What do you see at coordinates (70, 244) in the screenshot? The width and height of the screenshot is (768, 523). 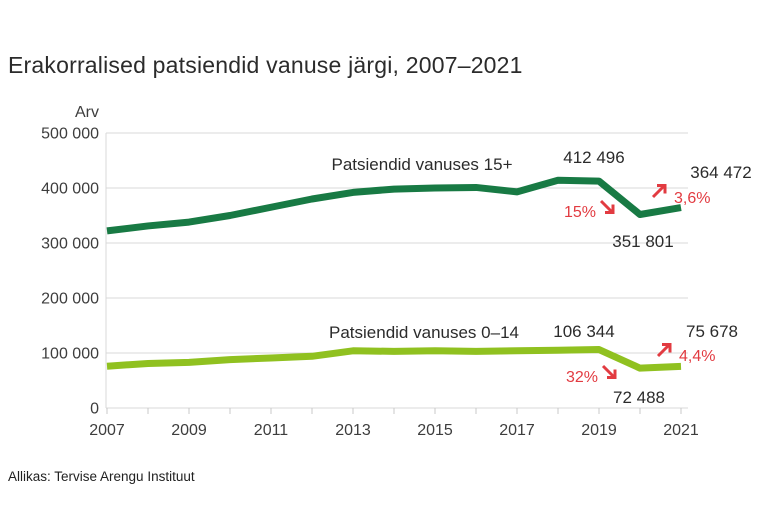 I see `y-tick-label: 300 000` at bounding box center [70, 244].